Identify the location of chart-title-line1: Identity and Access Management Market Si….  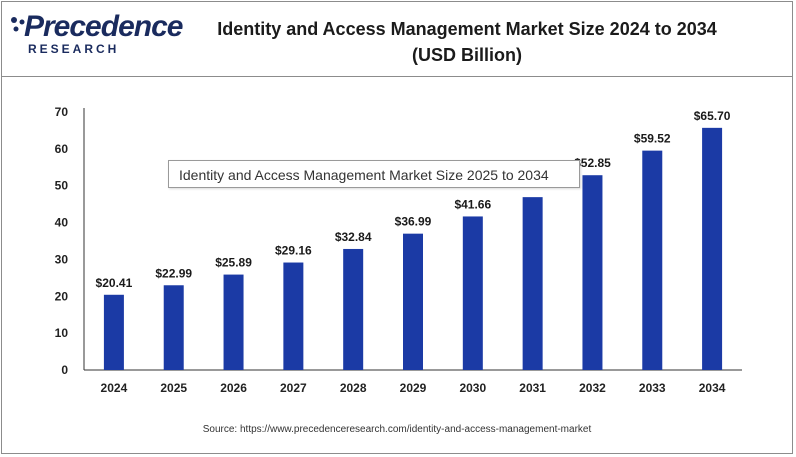
(467, 29).